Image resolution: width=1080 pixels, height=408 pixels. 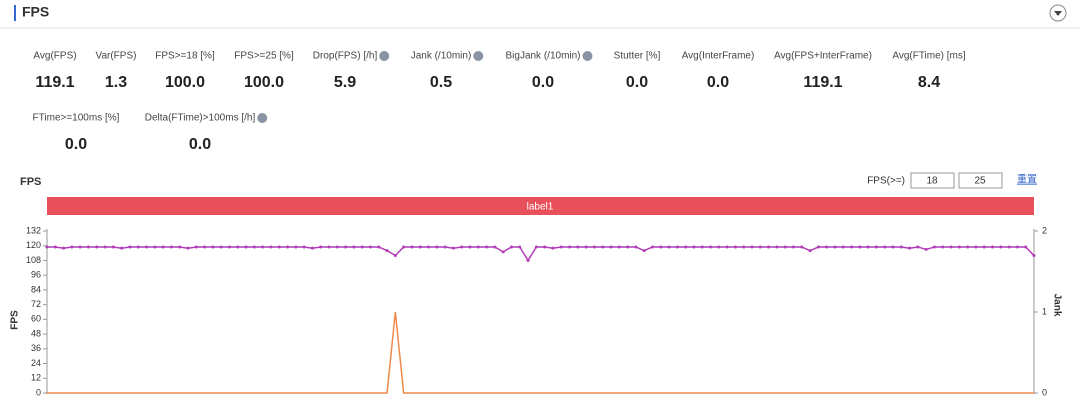 I want to click on y-tick-label: 96, so click(x=36, y=275).